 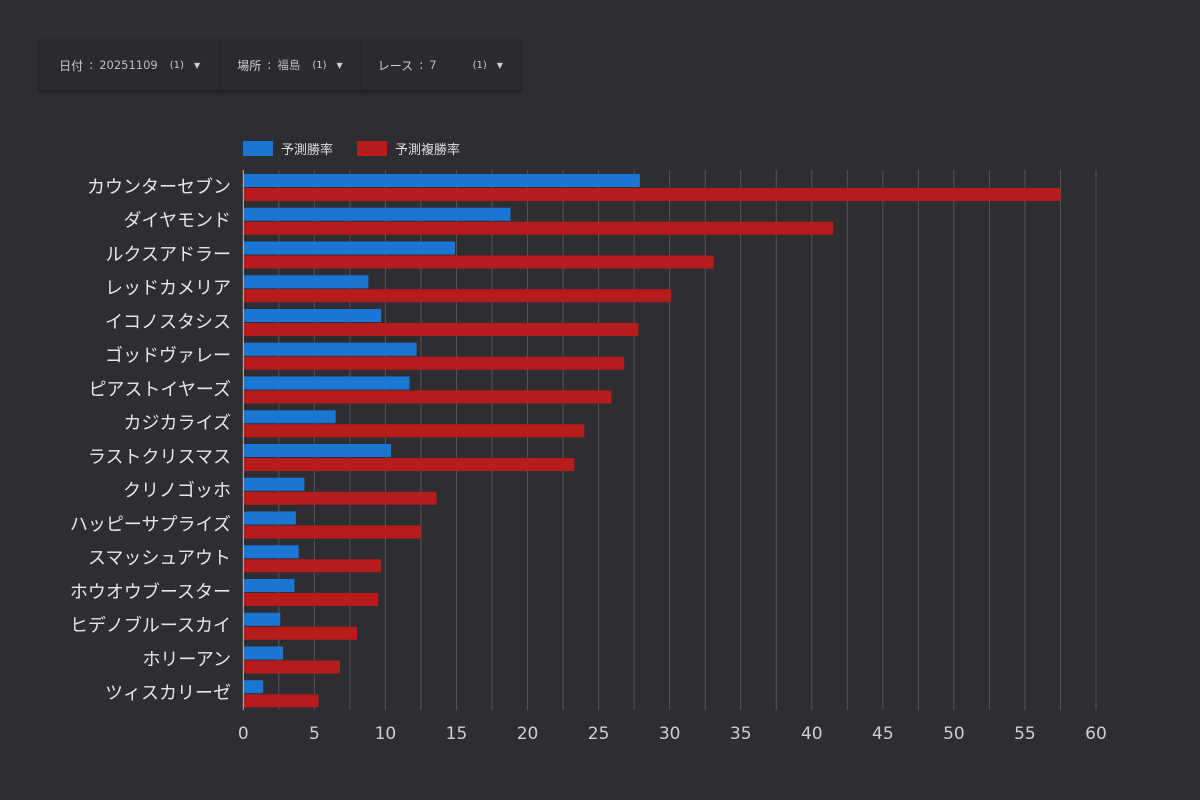 What do you see at coordinates (168, 254) in the screenshot?
I see `category-label: ルクスアドラー` at bounding box center [168, 254].